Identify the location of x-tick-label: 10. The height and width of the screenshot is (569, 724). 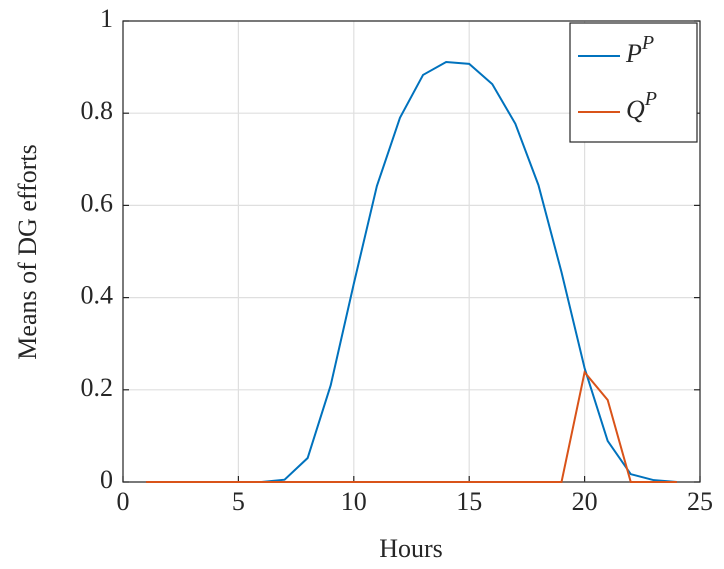
(354, 501).